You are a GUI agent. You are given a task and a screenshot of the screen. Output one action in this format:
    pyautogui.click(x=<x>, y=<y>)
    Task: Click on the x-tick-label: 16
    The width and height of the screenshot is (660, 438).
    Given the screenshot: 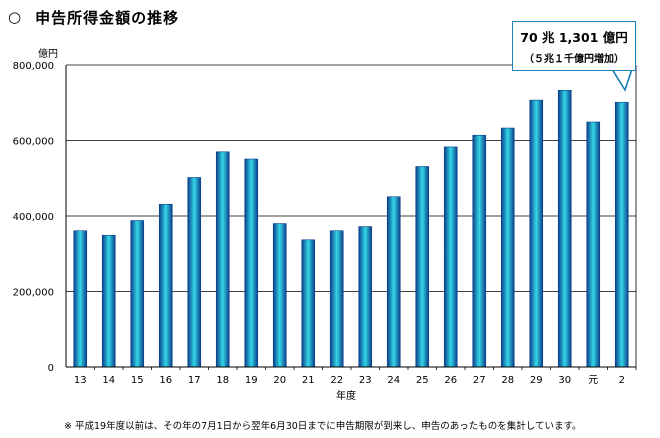 What is the action you would take?
    pyautogui.click(x=165, y=380)
    